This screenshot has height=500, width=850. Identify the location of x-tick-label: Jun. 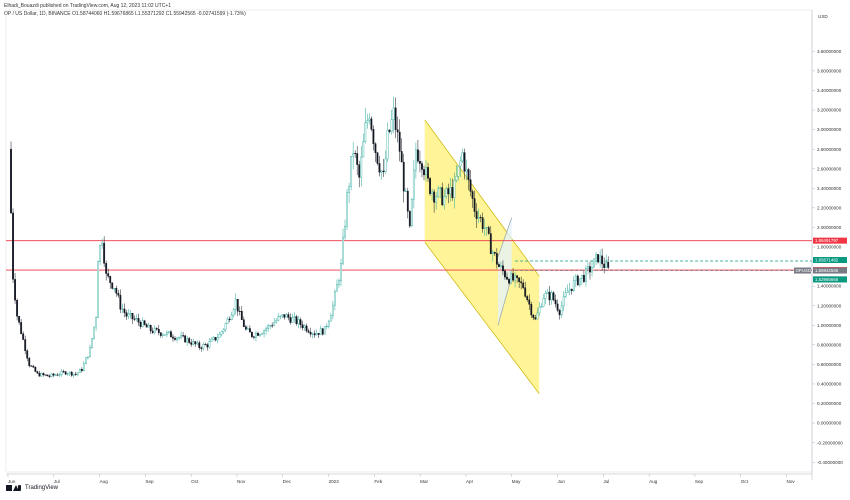
(12, 481).